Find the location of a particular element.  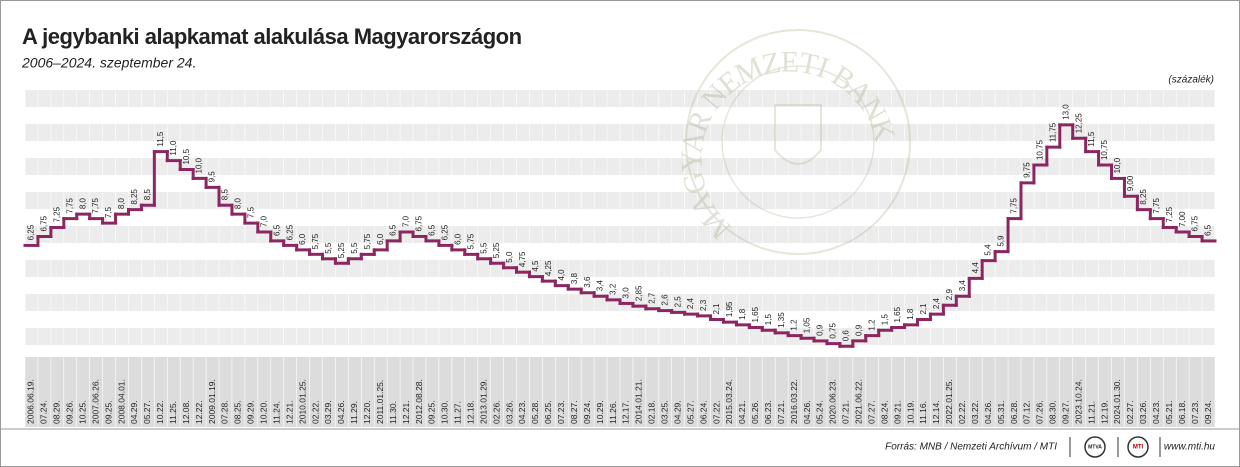

value-label: 5,75 is located at coordinates (315, 241).